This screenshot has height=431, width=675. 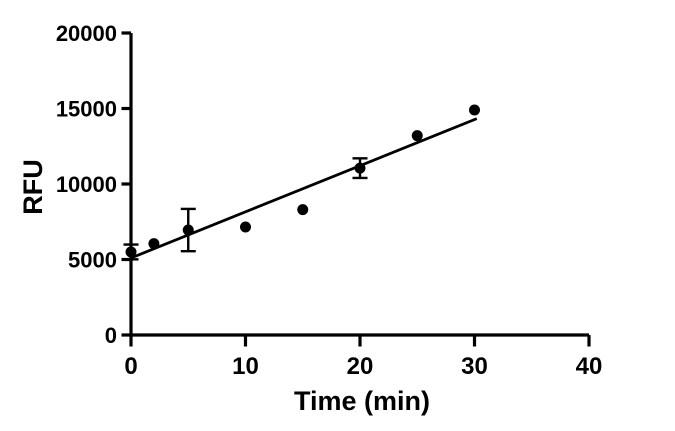 What do you see at coordinates (86, 33) in the screenshot?
I see `y-tick-label: 20000` at bounding box center [86, 33].